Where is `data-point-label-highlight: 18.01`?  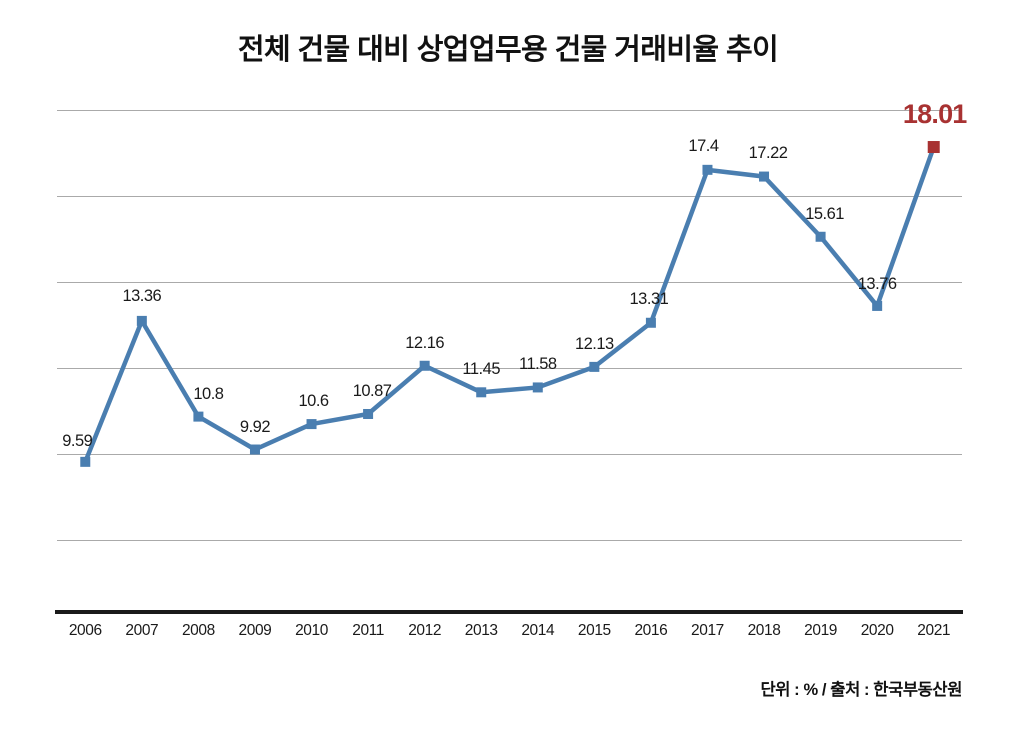 data-point-label-highlight: 18.01 is located at coordinates (934, 114).